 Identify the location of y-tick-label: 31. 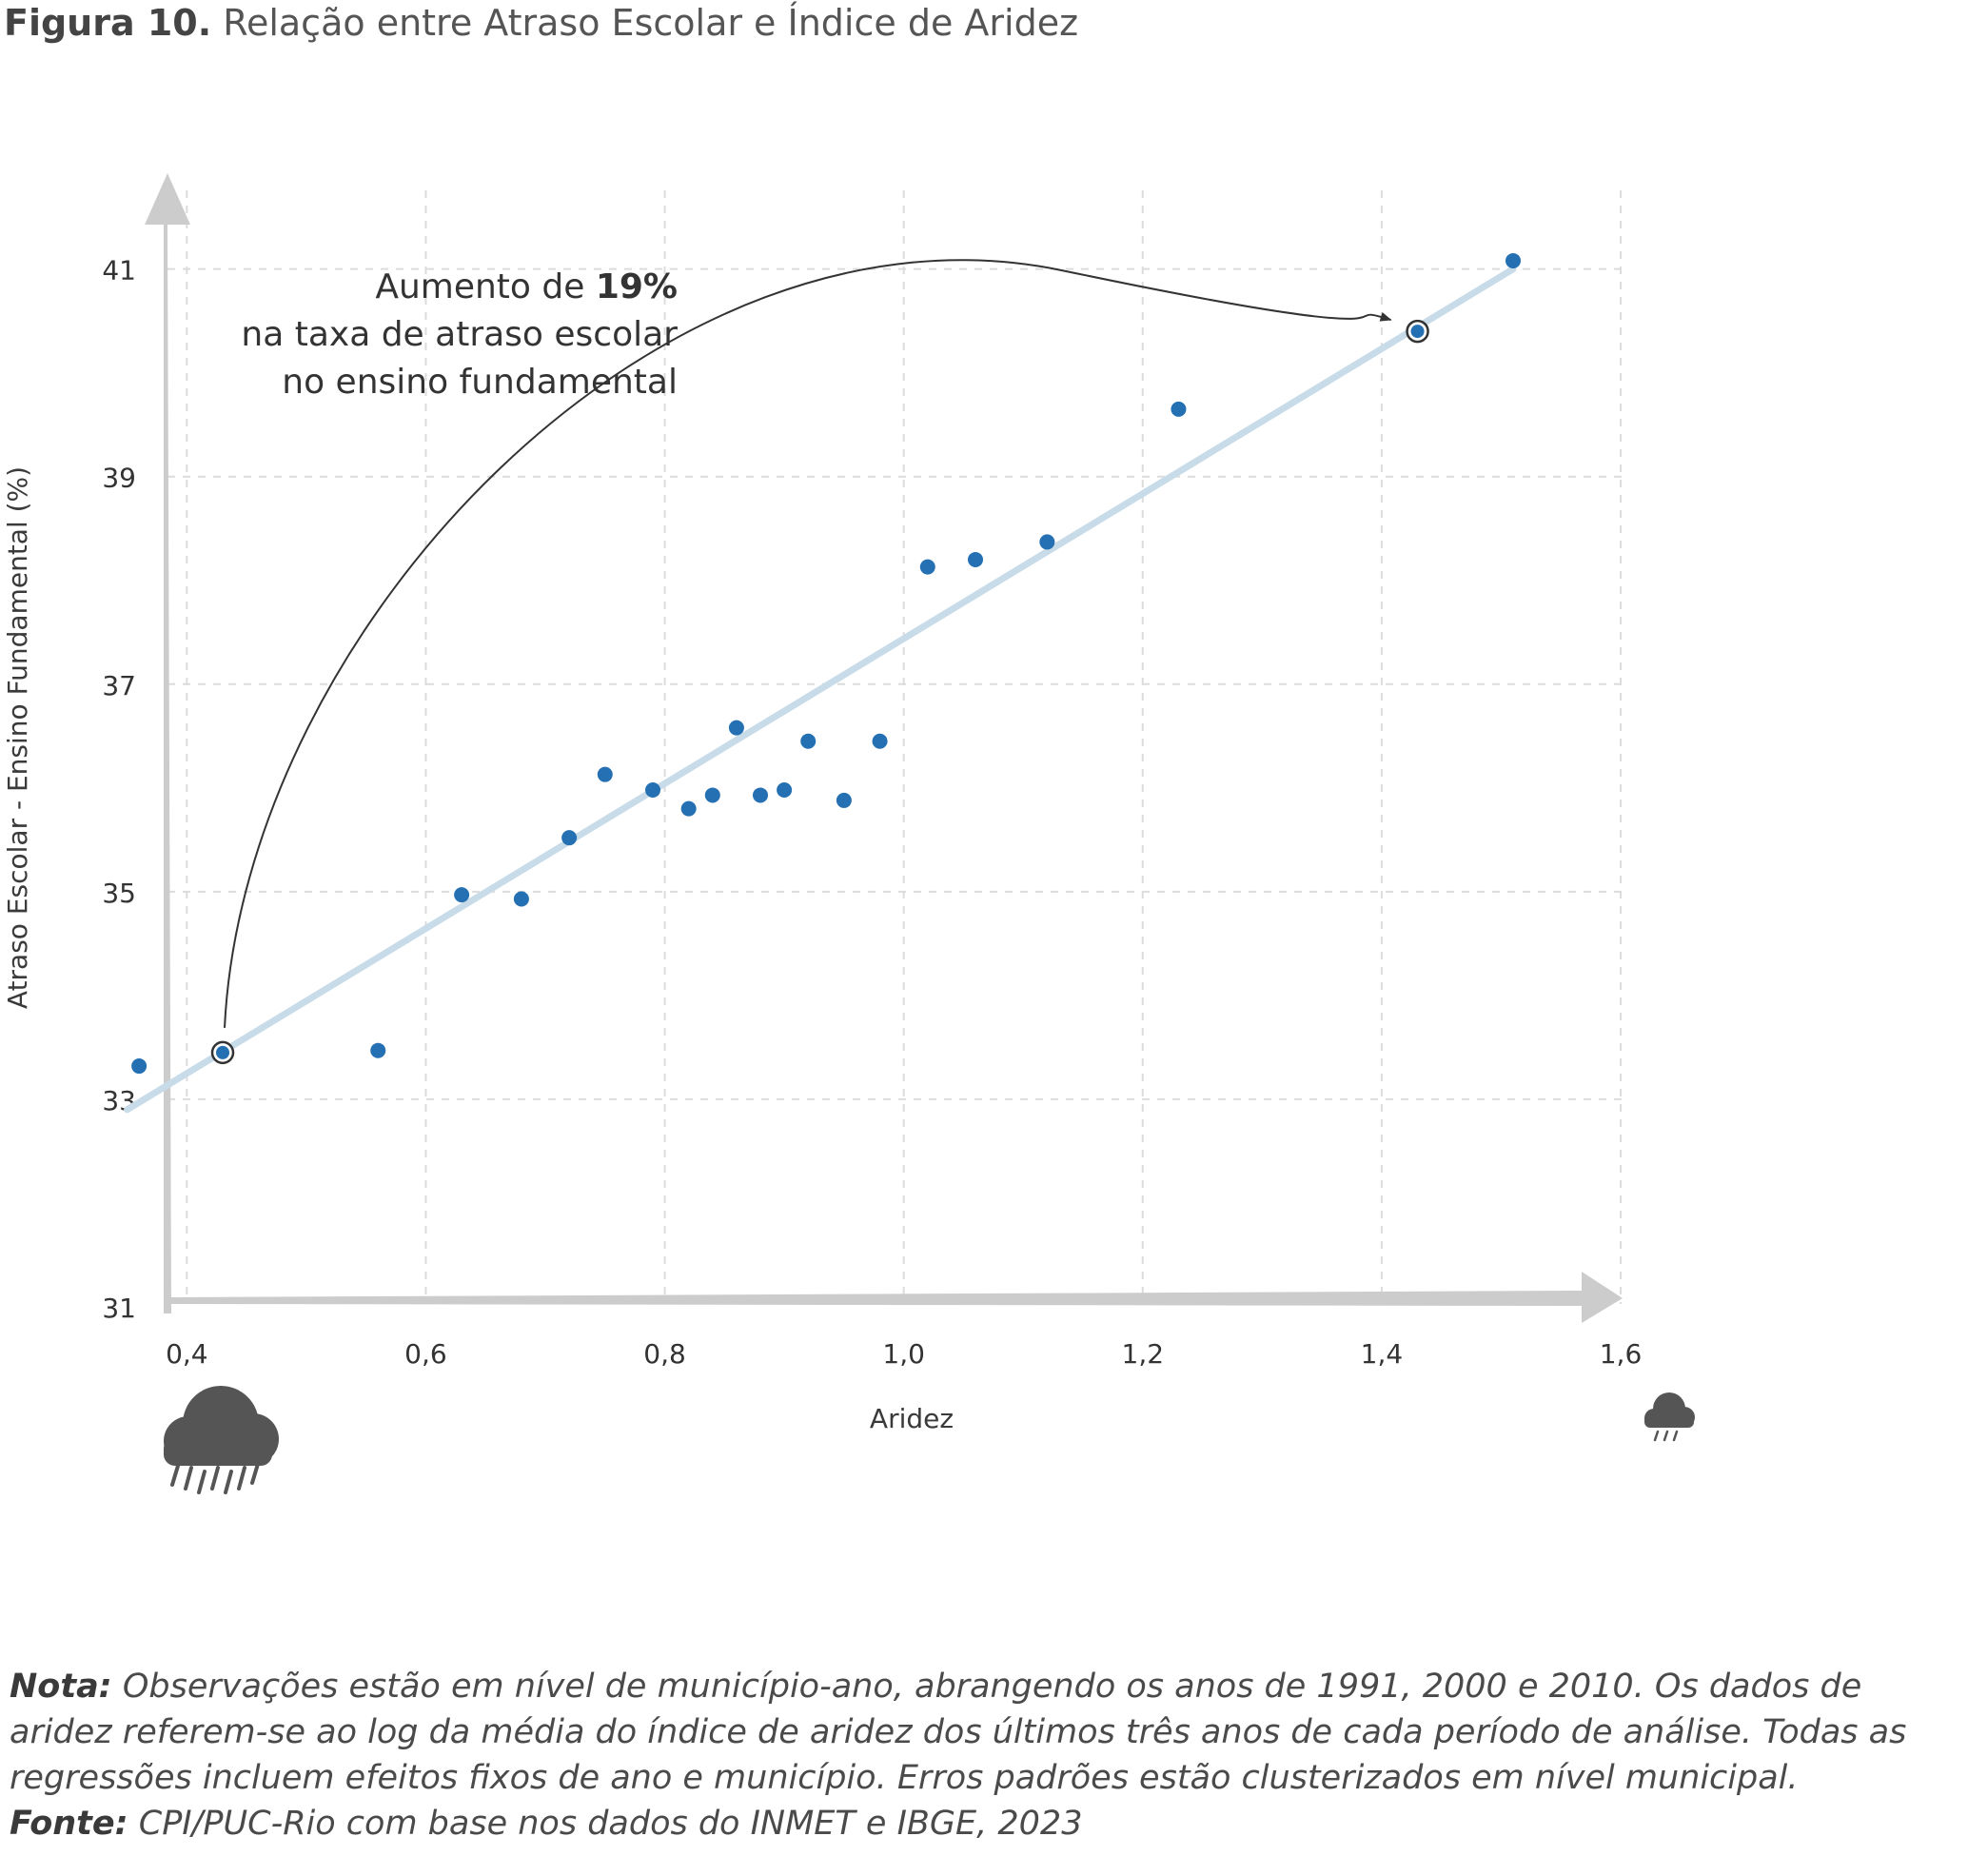
(119, 1308).